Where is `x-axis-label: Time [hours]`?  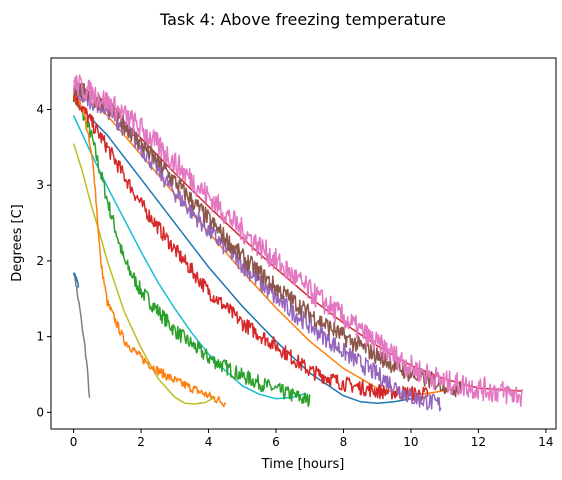
x-axis-label: Time [hours] is located at coordinates (303, 464).